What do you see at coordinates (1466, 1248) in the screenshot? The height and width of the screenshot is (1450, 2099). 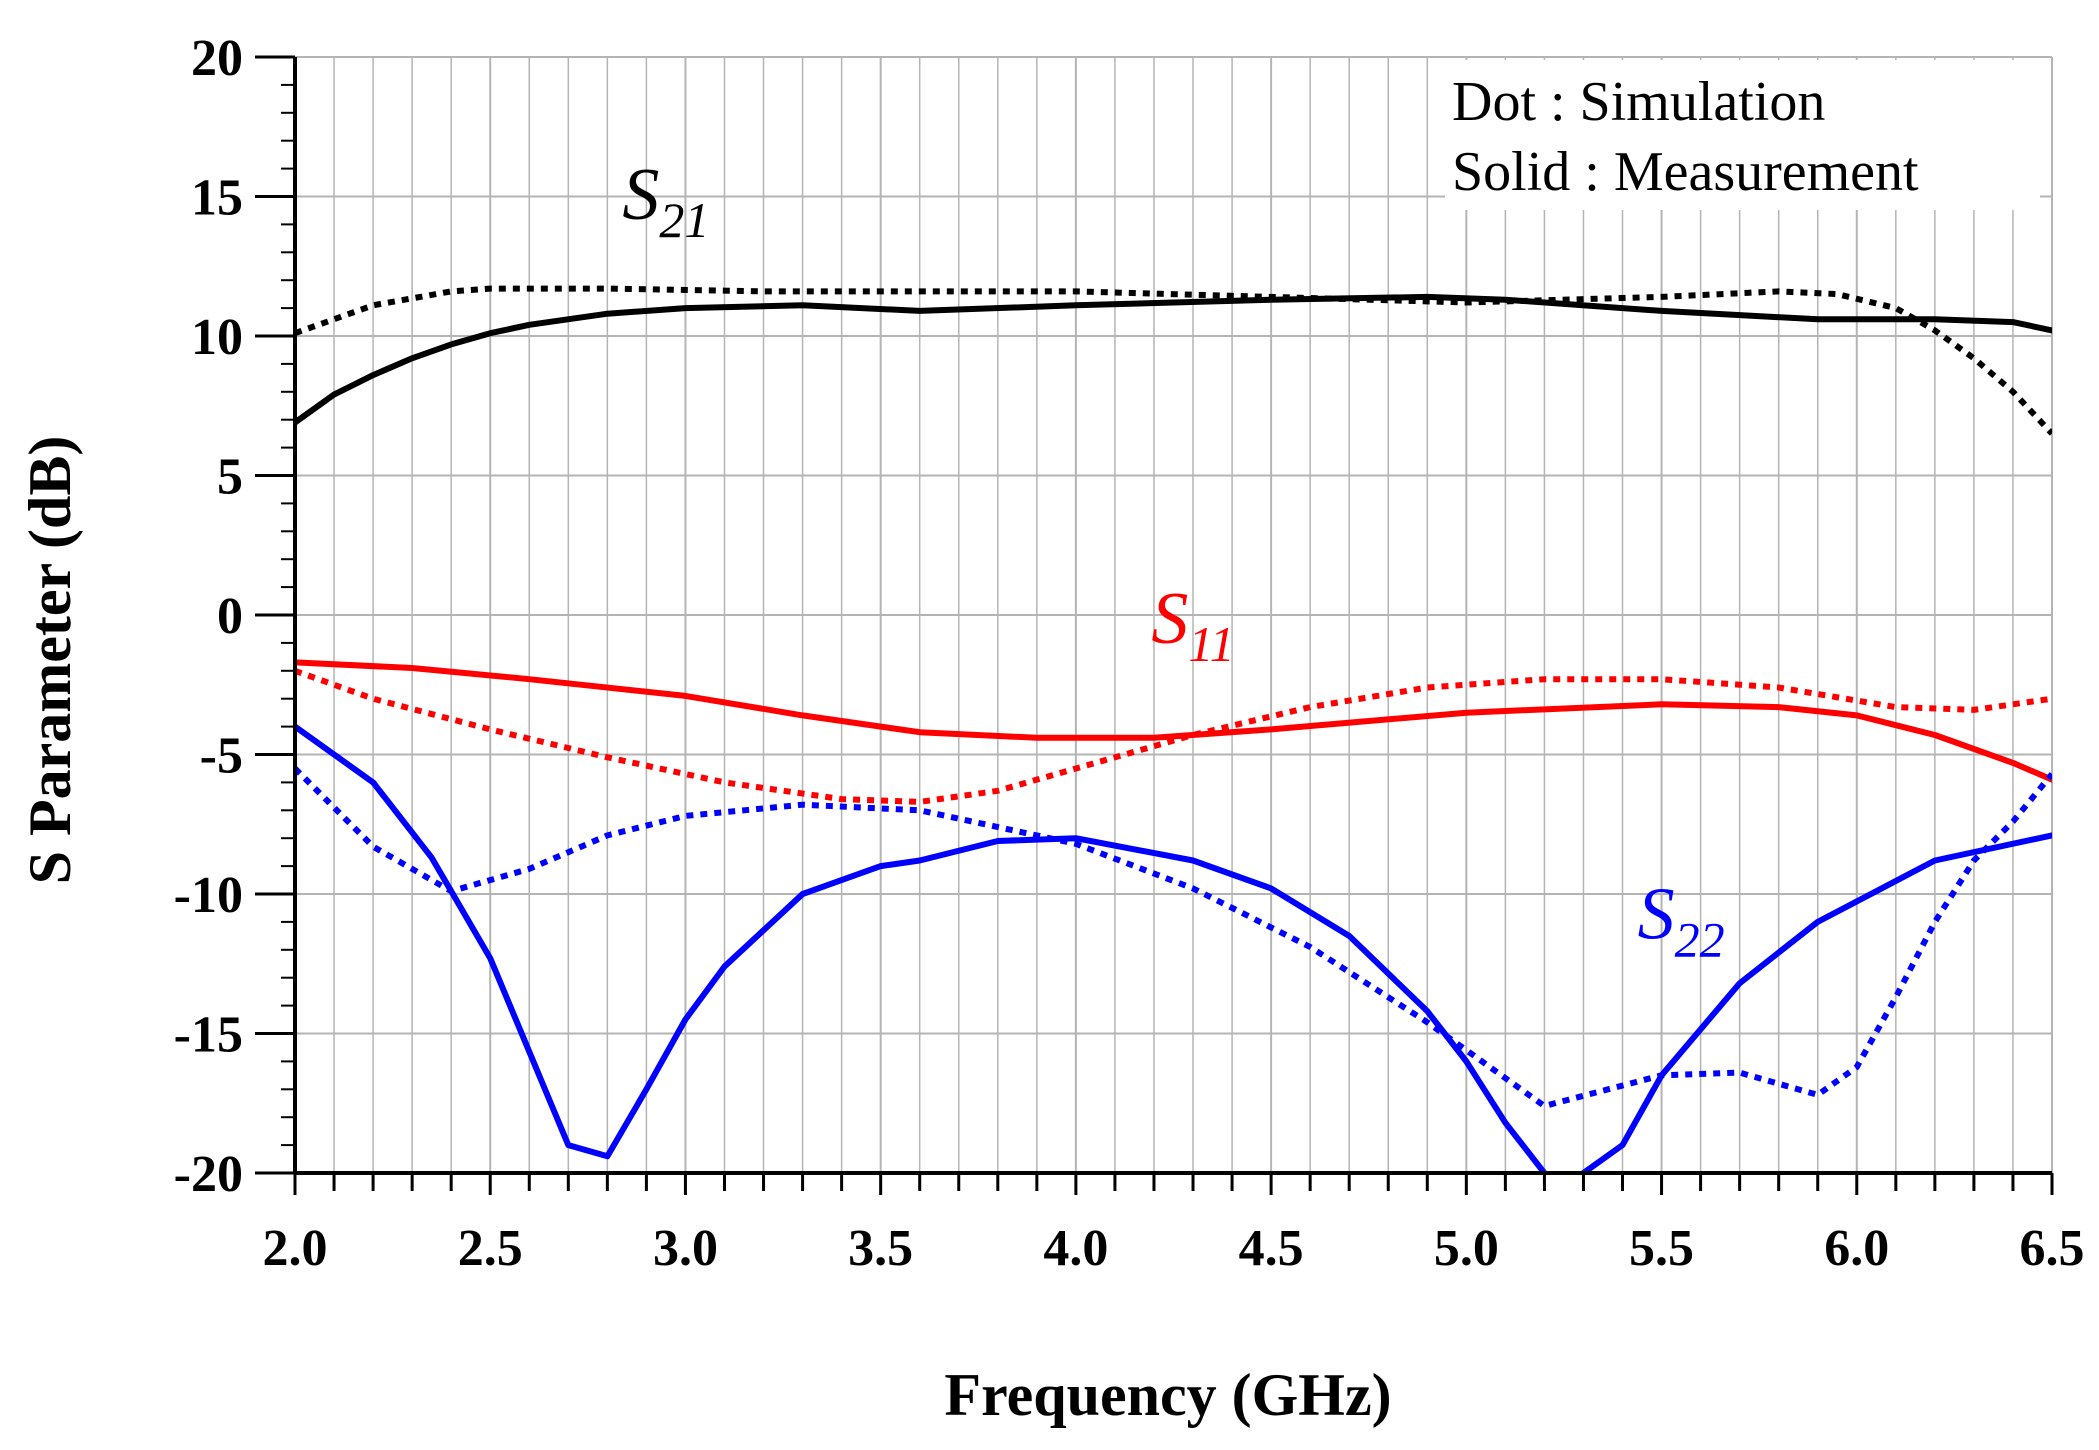 I see `x-tick-label: 5.0` at bounding box center [1466, 1248].